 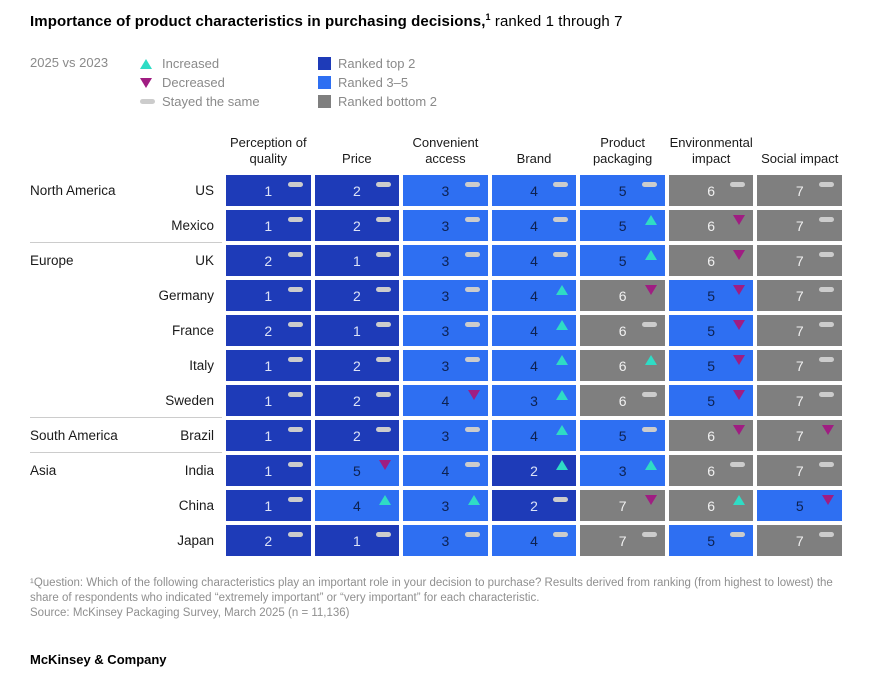 What do you see at coordinates (711, 150) in the screenshot?
I see `column-header: Environmental impact` at bounding box center [711, 150].